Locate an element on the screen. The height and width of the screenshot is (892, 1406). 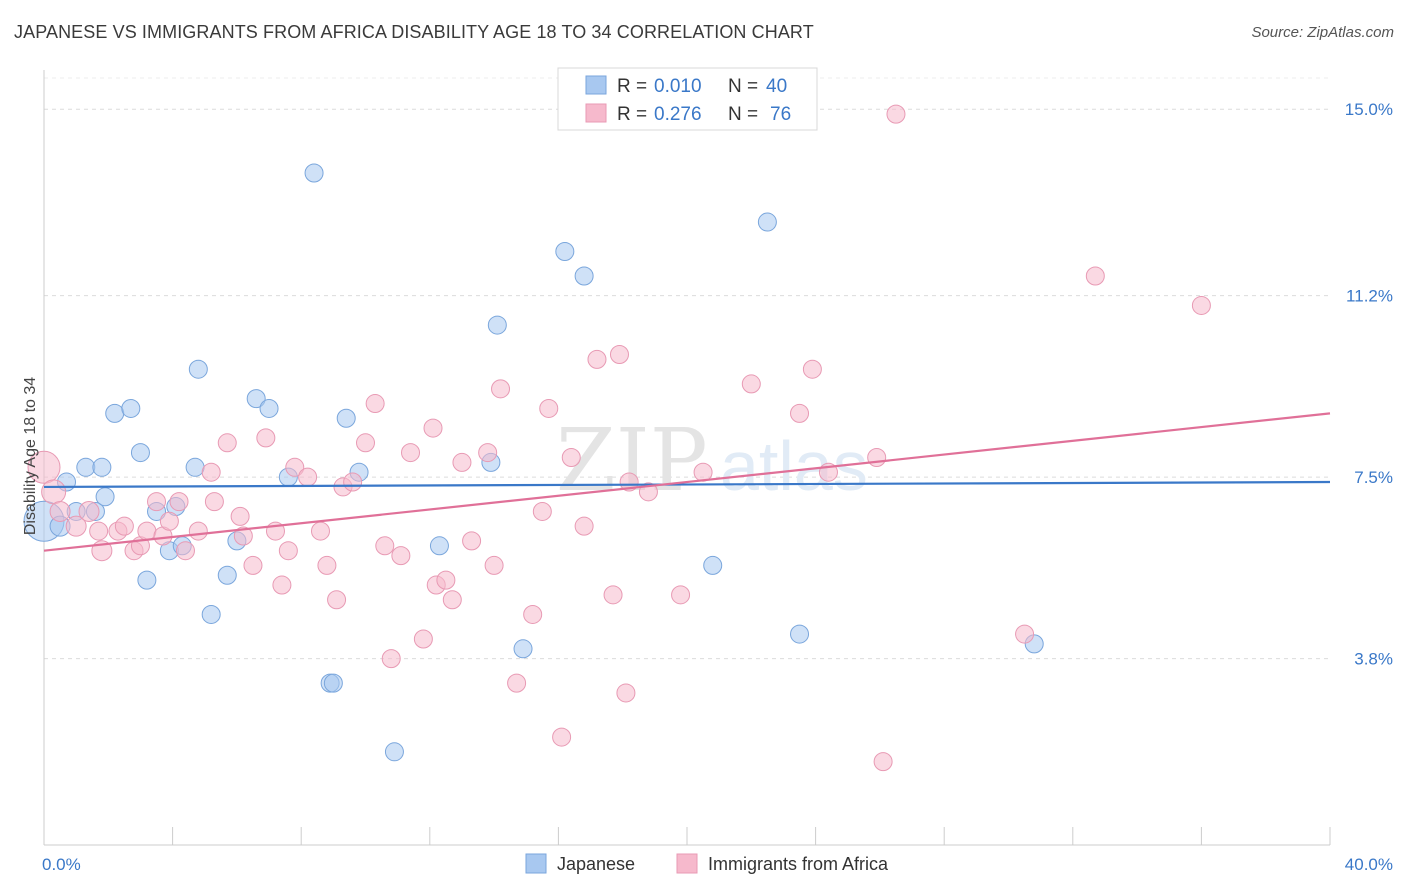
legend-swatch-japanese is located at coordinates (596, 85).